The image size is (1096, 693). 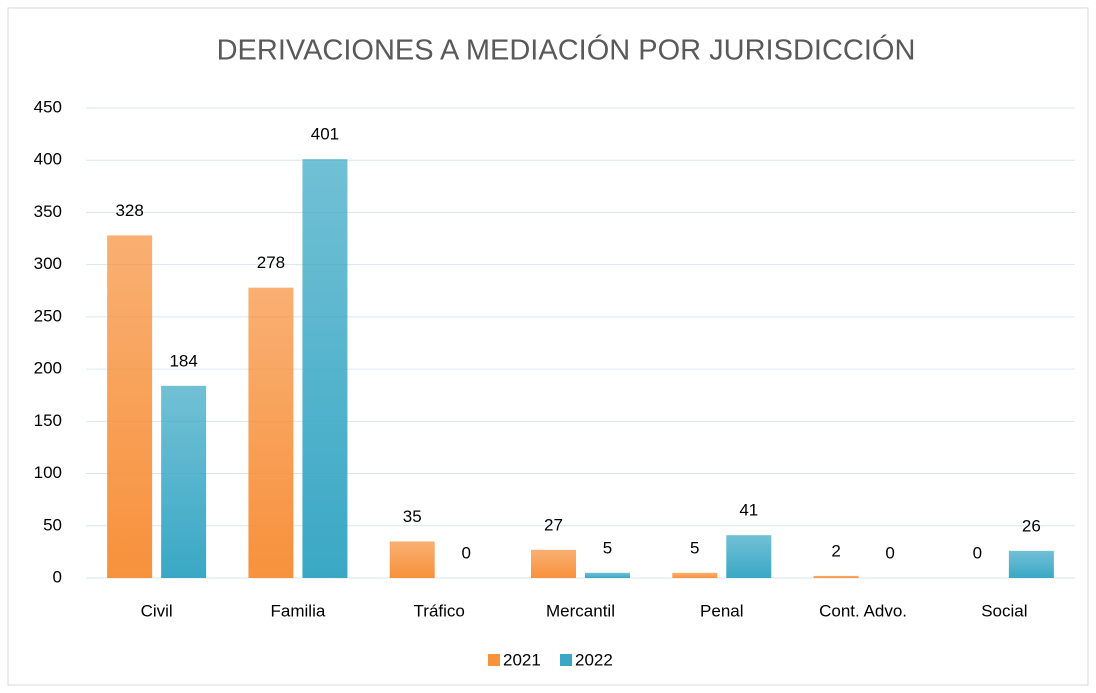 What do you see at coordinates (157, 610) in the screenshot?
I see `x-tick-label: Civil` at bounding box center [157, 610].